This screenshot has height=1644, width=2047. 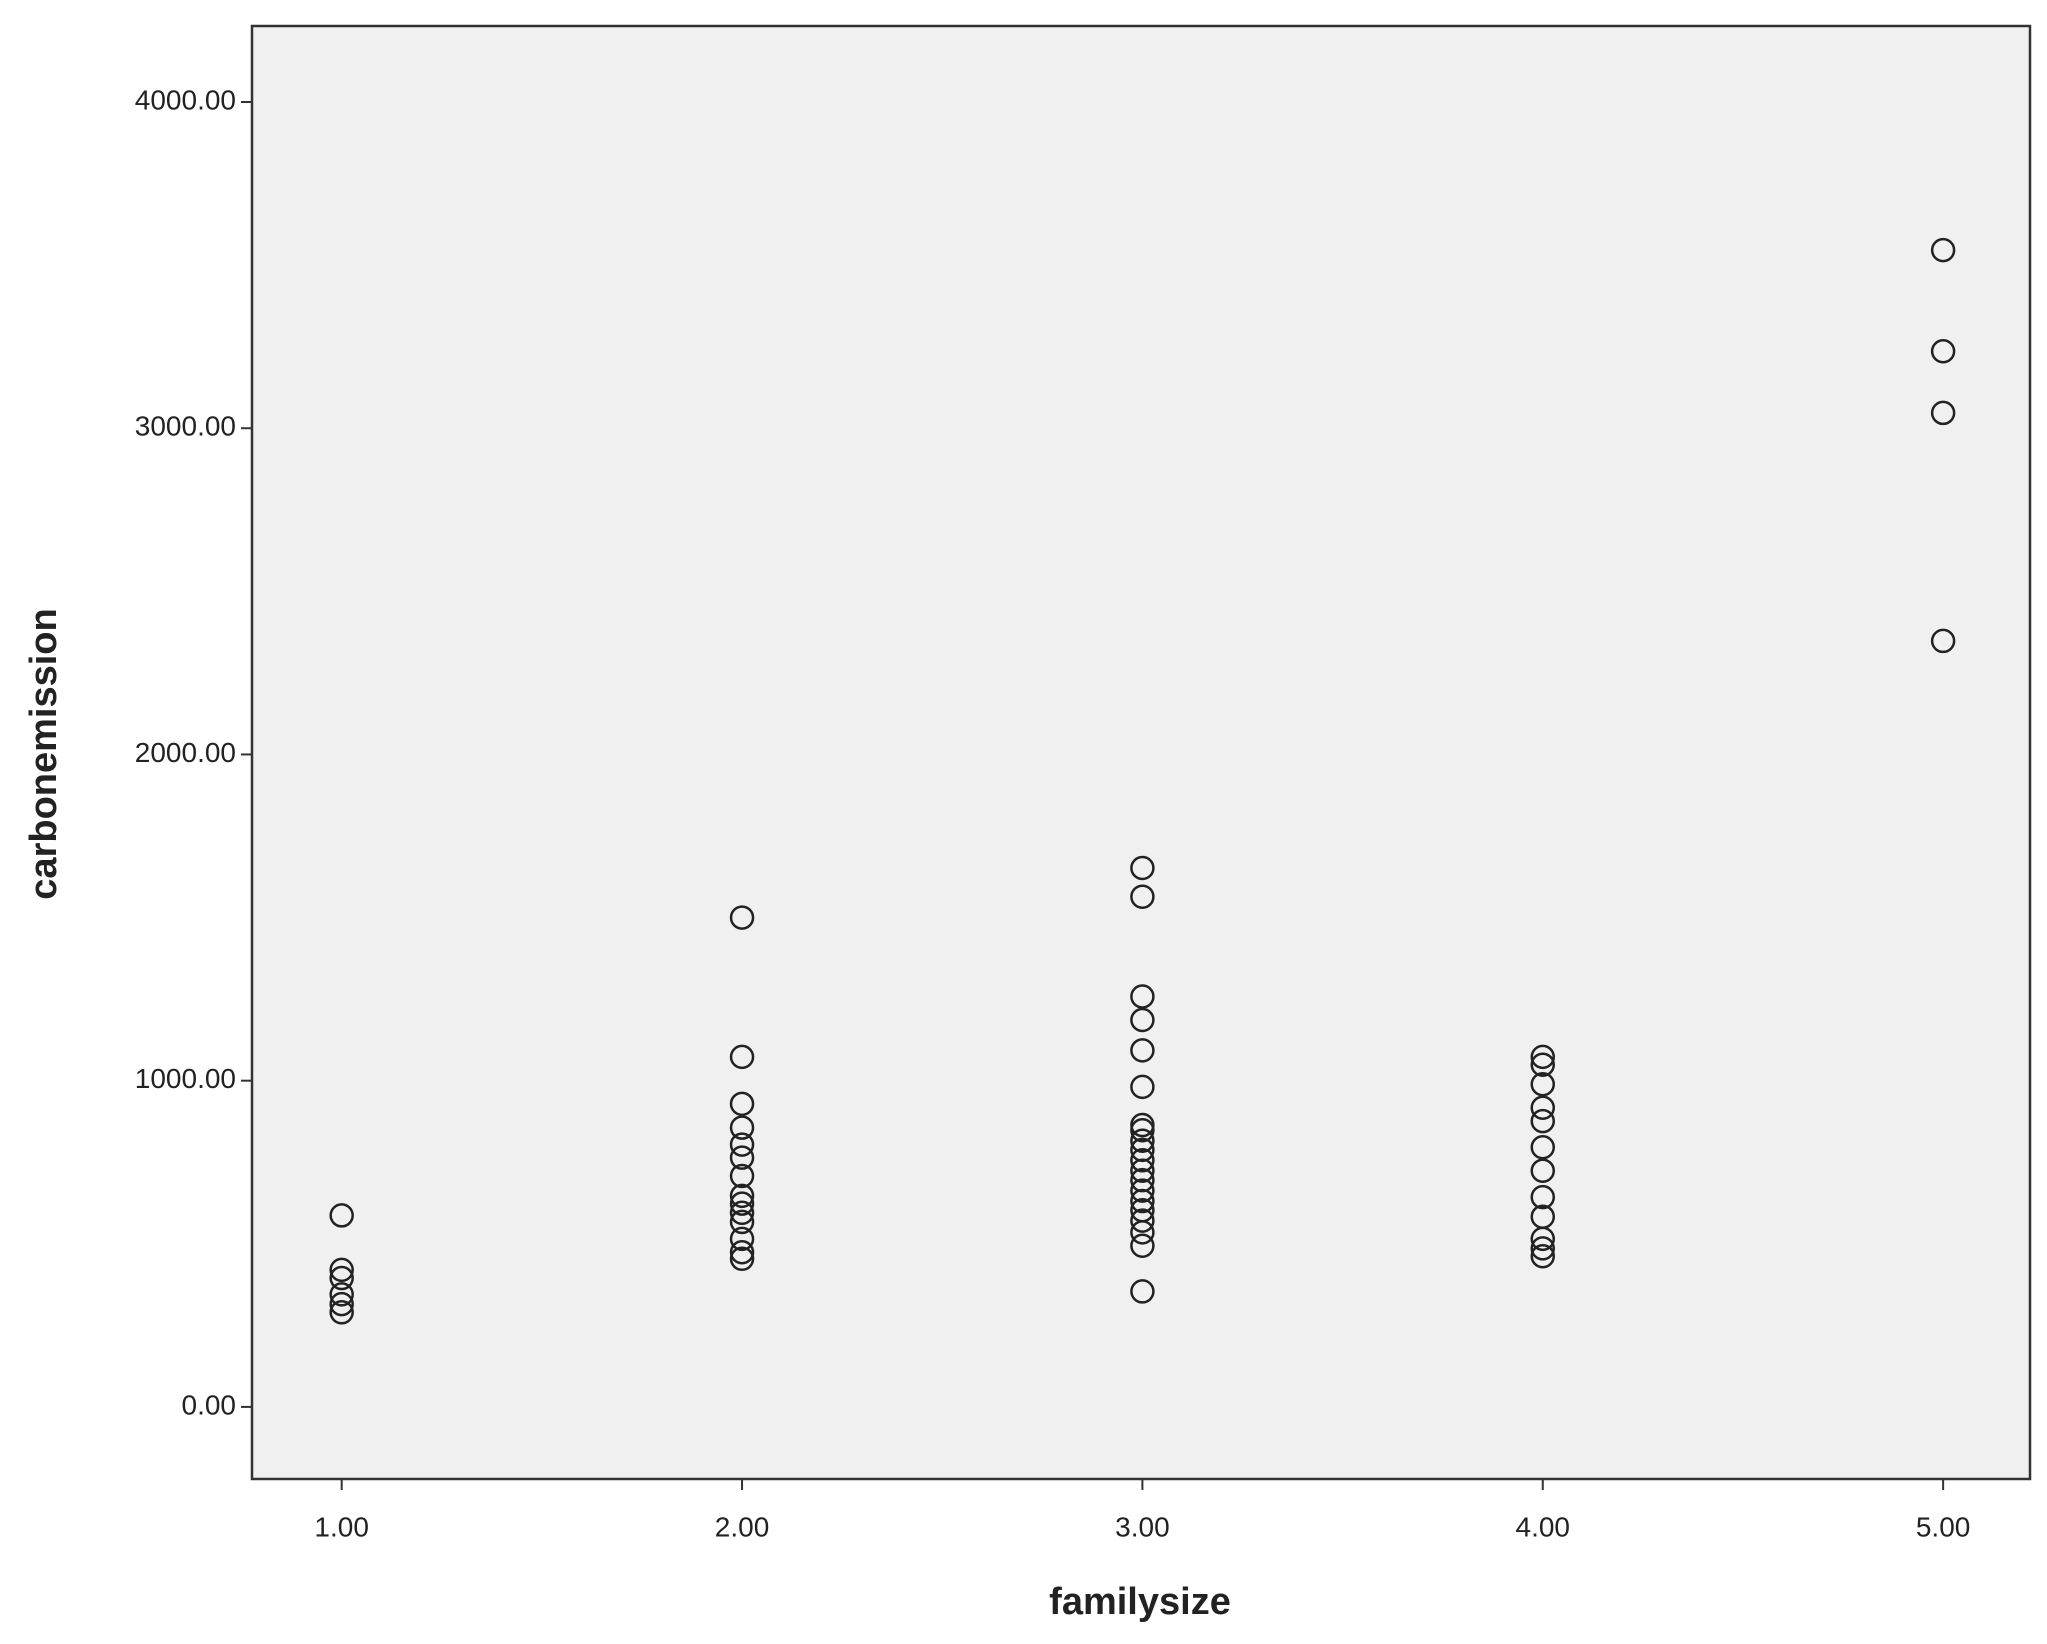 I want to click on y-tick-label: 1000.00, so click(x=185, y=1078).